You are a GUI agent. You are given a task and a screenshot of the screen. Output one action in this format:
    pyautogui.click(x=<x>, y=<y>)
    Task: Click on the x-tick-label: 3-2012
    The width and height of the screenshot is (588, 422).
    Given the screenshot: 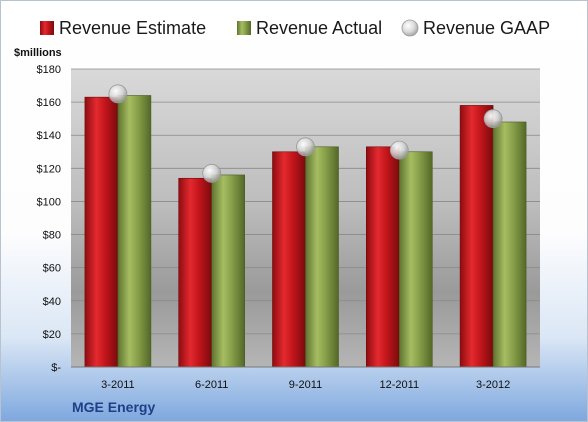 What is the action you would take?
    pyautogui.click(x=493, y=385)
    